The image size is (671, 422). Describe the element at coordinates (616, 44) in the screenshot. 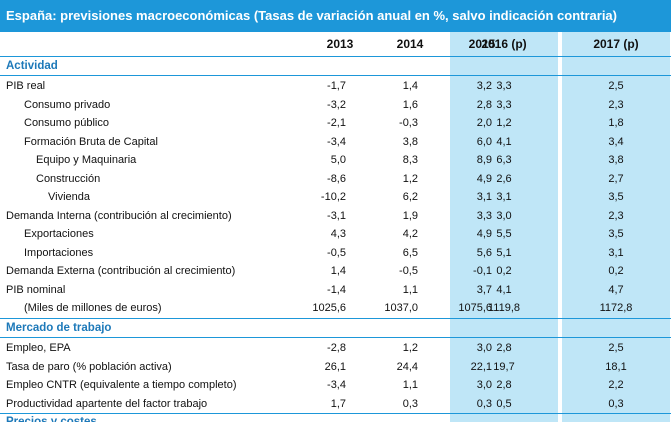

I see `column-header-2017p: 2017 (p)` at that location.